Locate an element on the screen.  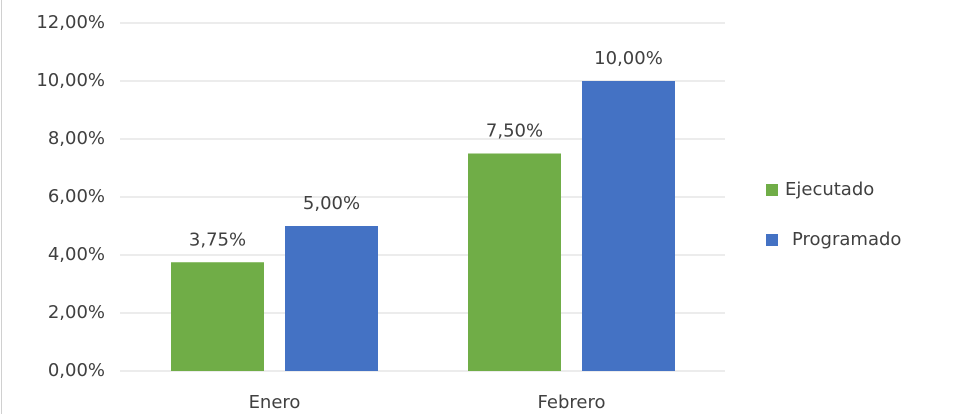
value-label: 5,00% is located at coordinates (331, 203).